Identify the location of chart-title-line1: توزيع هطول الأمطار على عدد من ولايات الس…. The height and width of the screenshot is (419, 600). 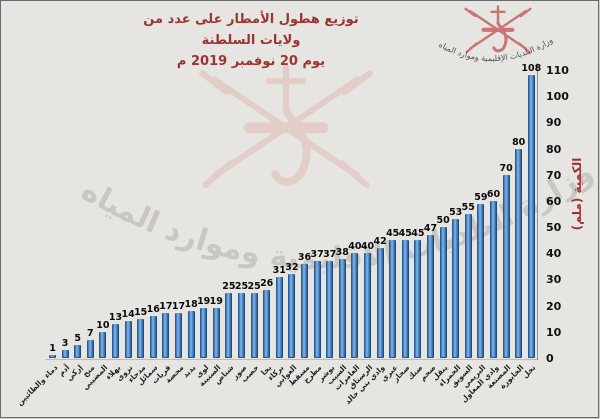
(251, 30).